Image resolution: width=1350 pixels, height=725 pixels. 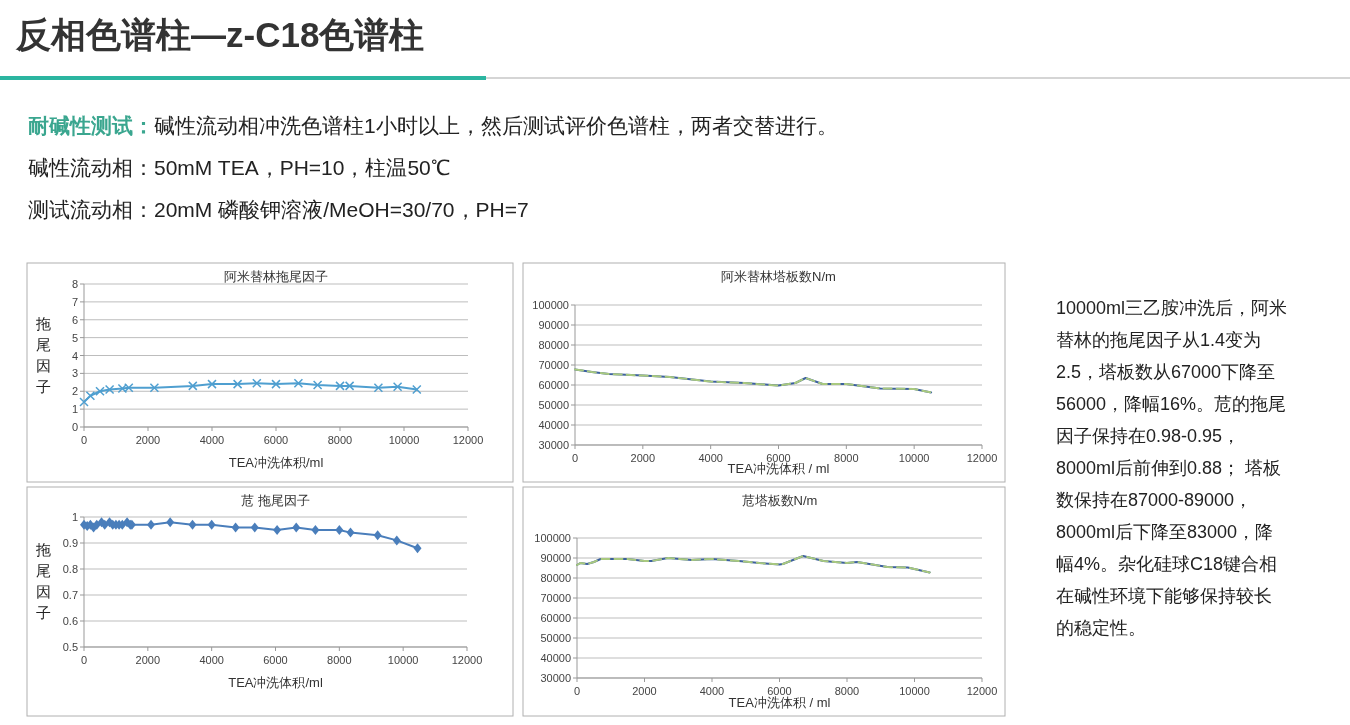 What do you see at coordinates (70, 543) in the screenshot?
I see `y-tick-label: 0.9` at bounding box center [70, 543].